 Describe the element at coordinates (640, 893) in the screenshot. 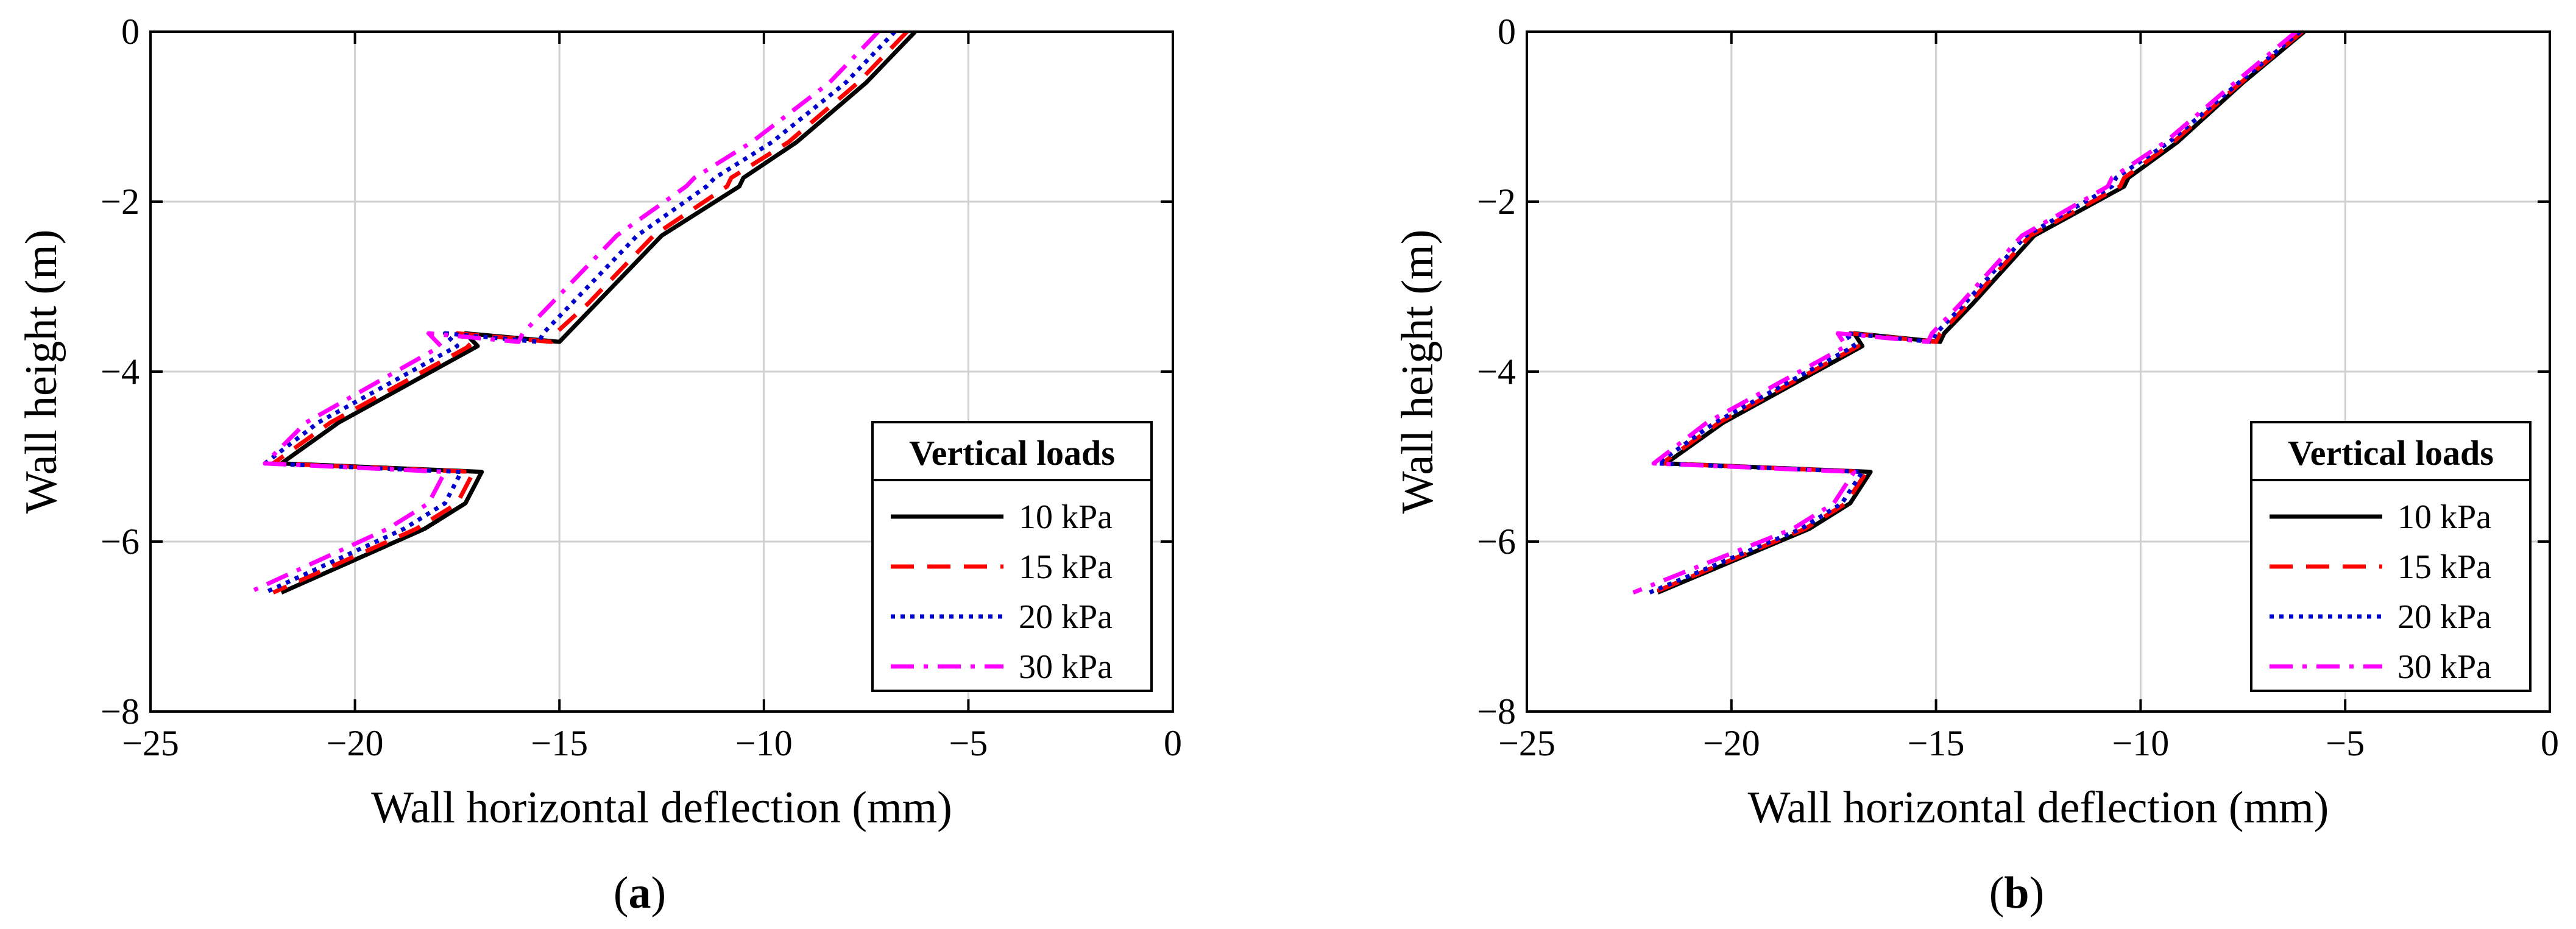

I see `panel-a-sublabel: (a)` at that location.